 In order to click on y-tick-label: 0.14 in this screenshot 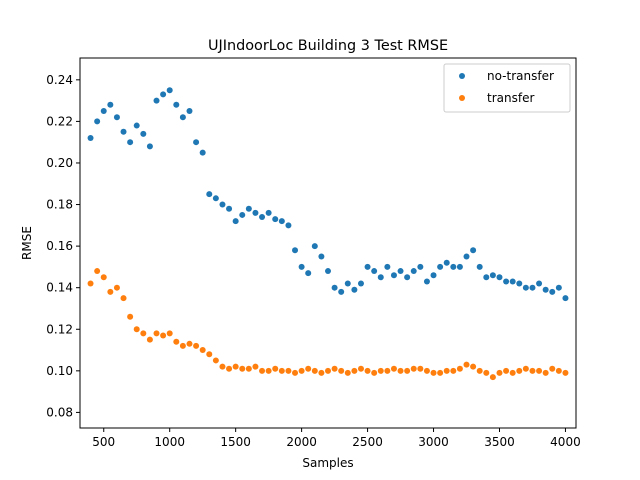, I will do `click(59, 288)`.